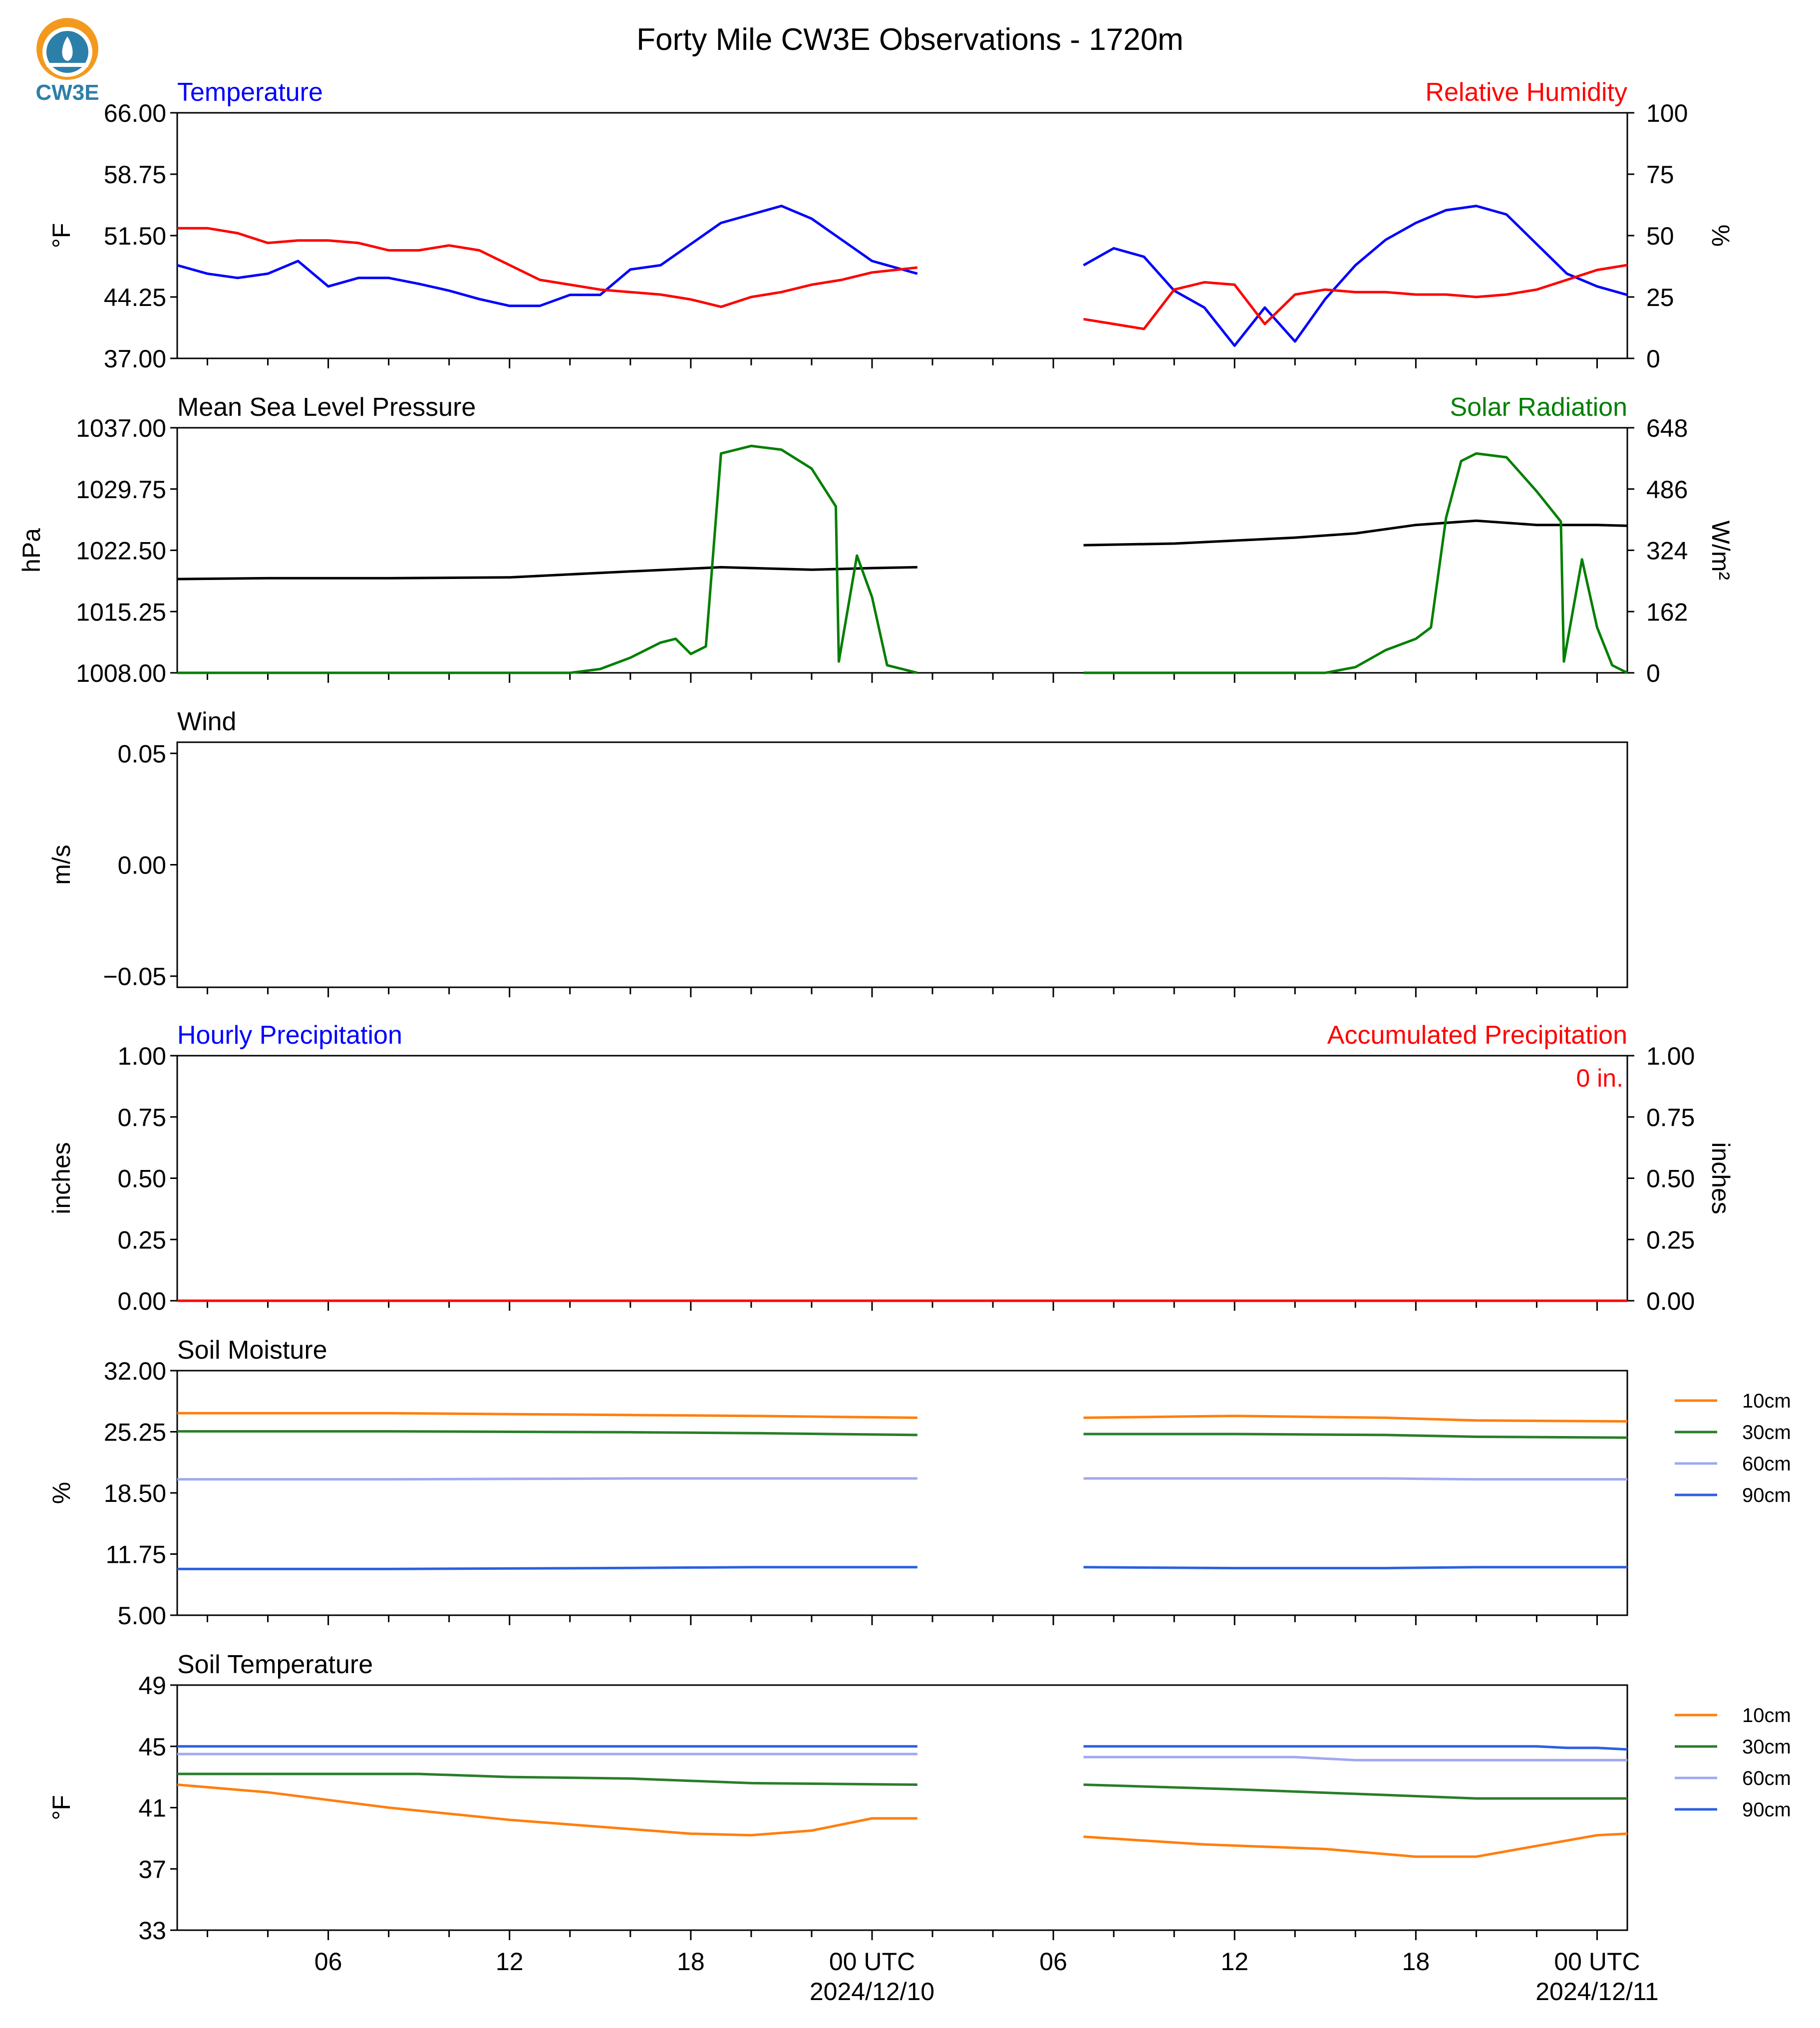  Describe the element at coordinates (136, 1555) in the screenshot. I see `left-tick-label-soil_moisture-1: 11.75` at that location.